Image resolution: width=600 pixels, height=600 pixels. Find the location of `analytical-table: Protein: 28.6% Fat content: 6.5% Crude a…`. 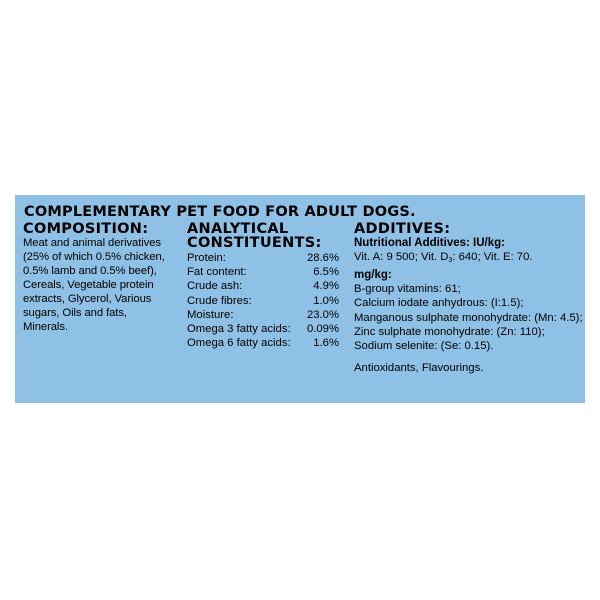

analytical-table: Protein: 28.6% Fat content: 6.5% Crude a… is located at coordinates (263, 300).